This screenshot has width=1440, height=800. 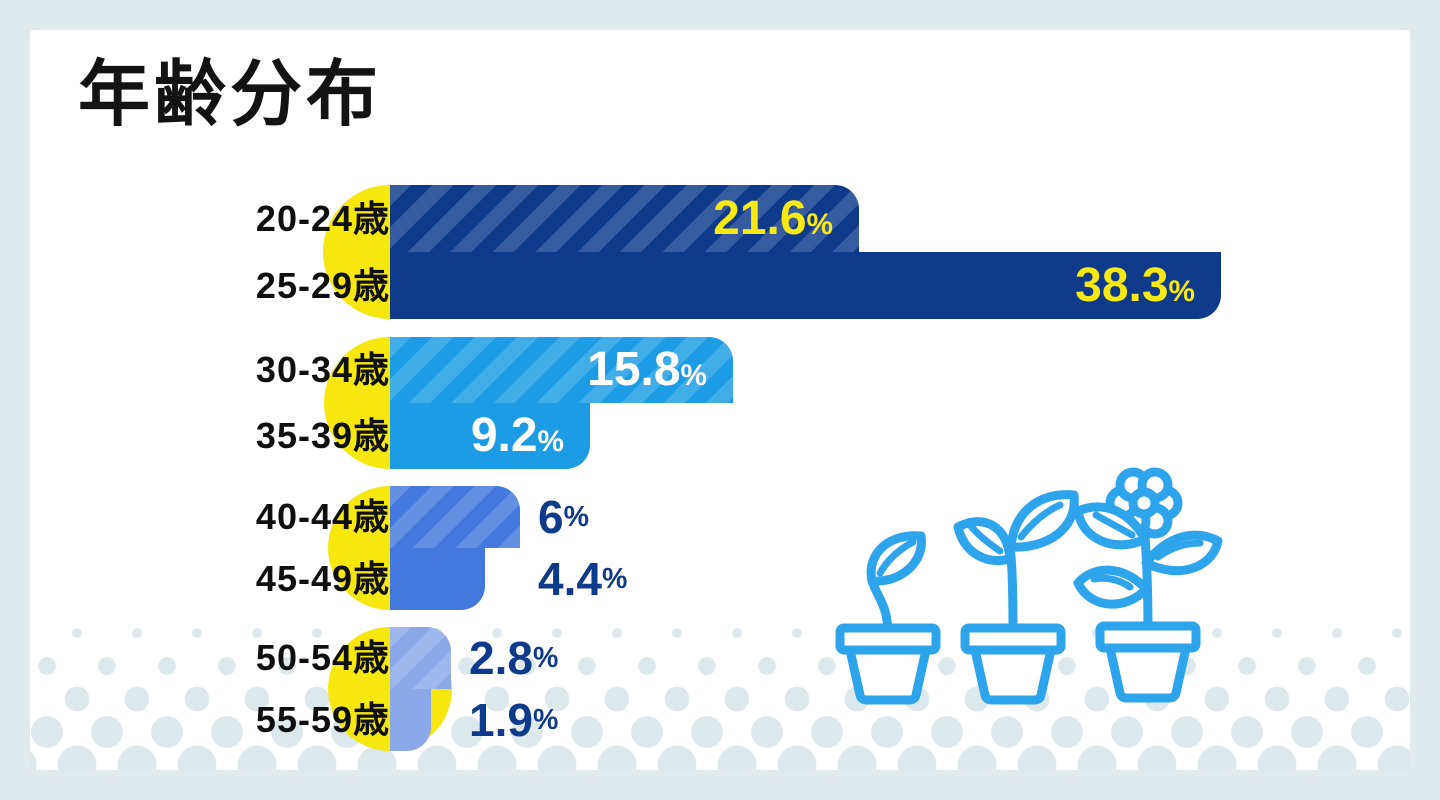 I want to click on bar-20-24: 21.6%, so click(x=624, y=218).